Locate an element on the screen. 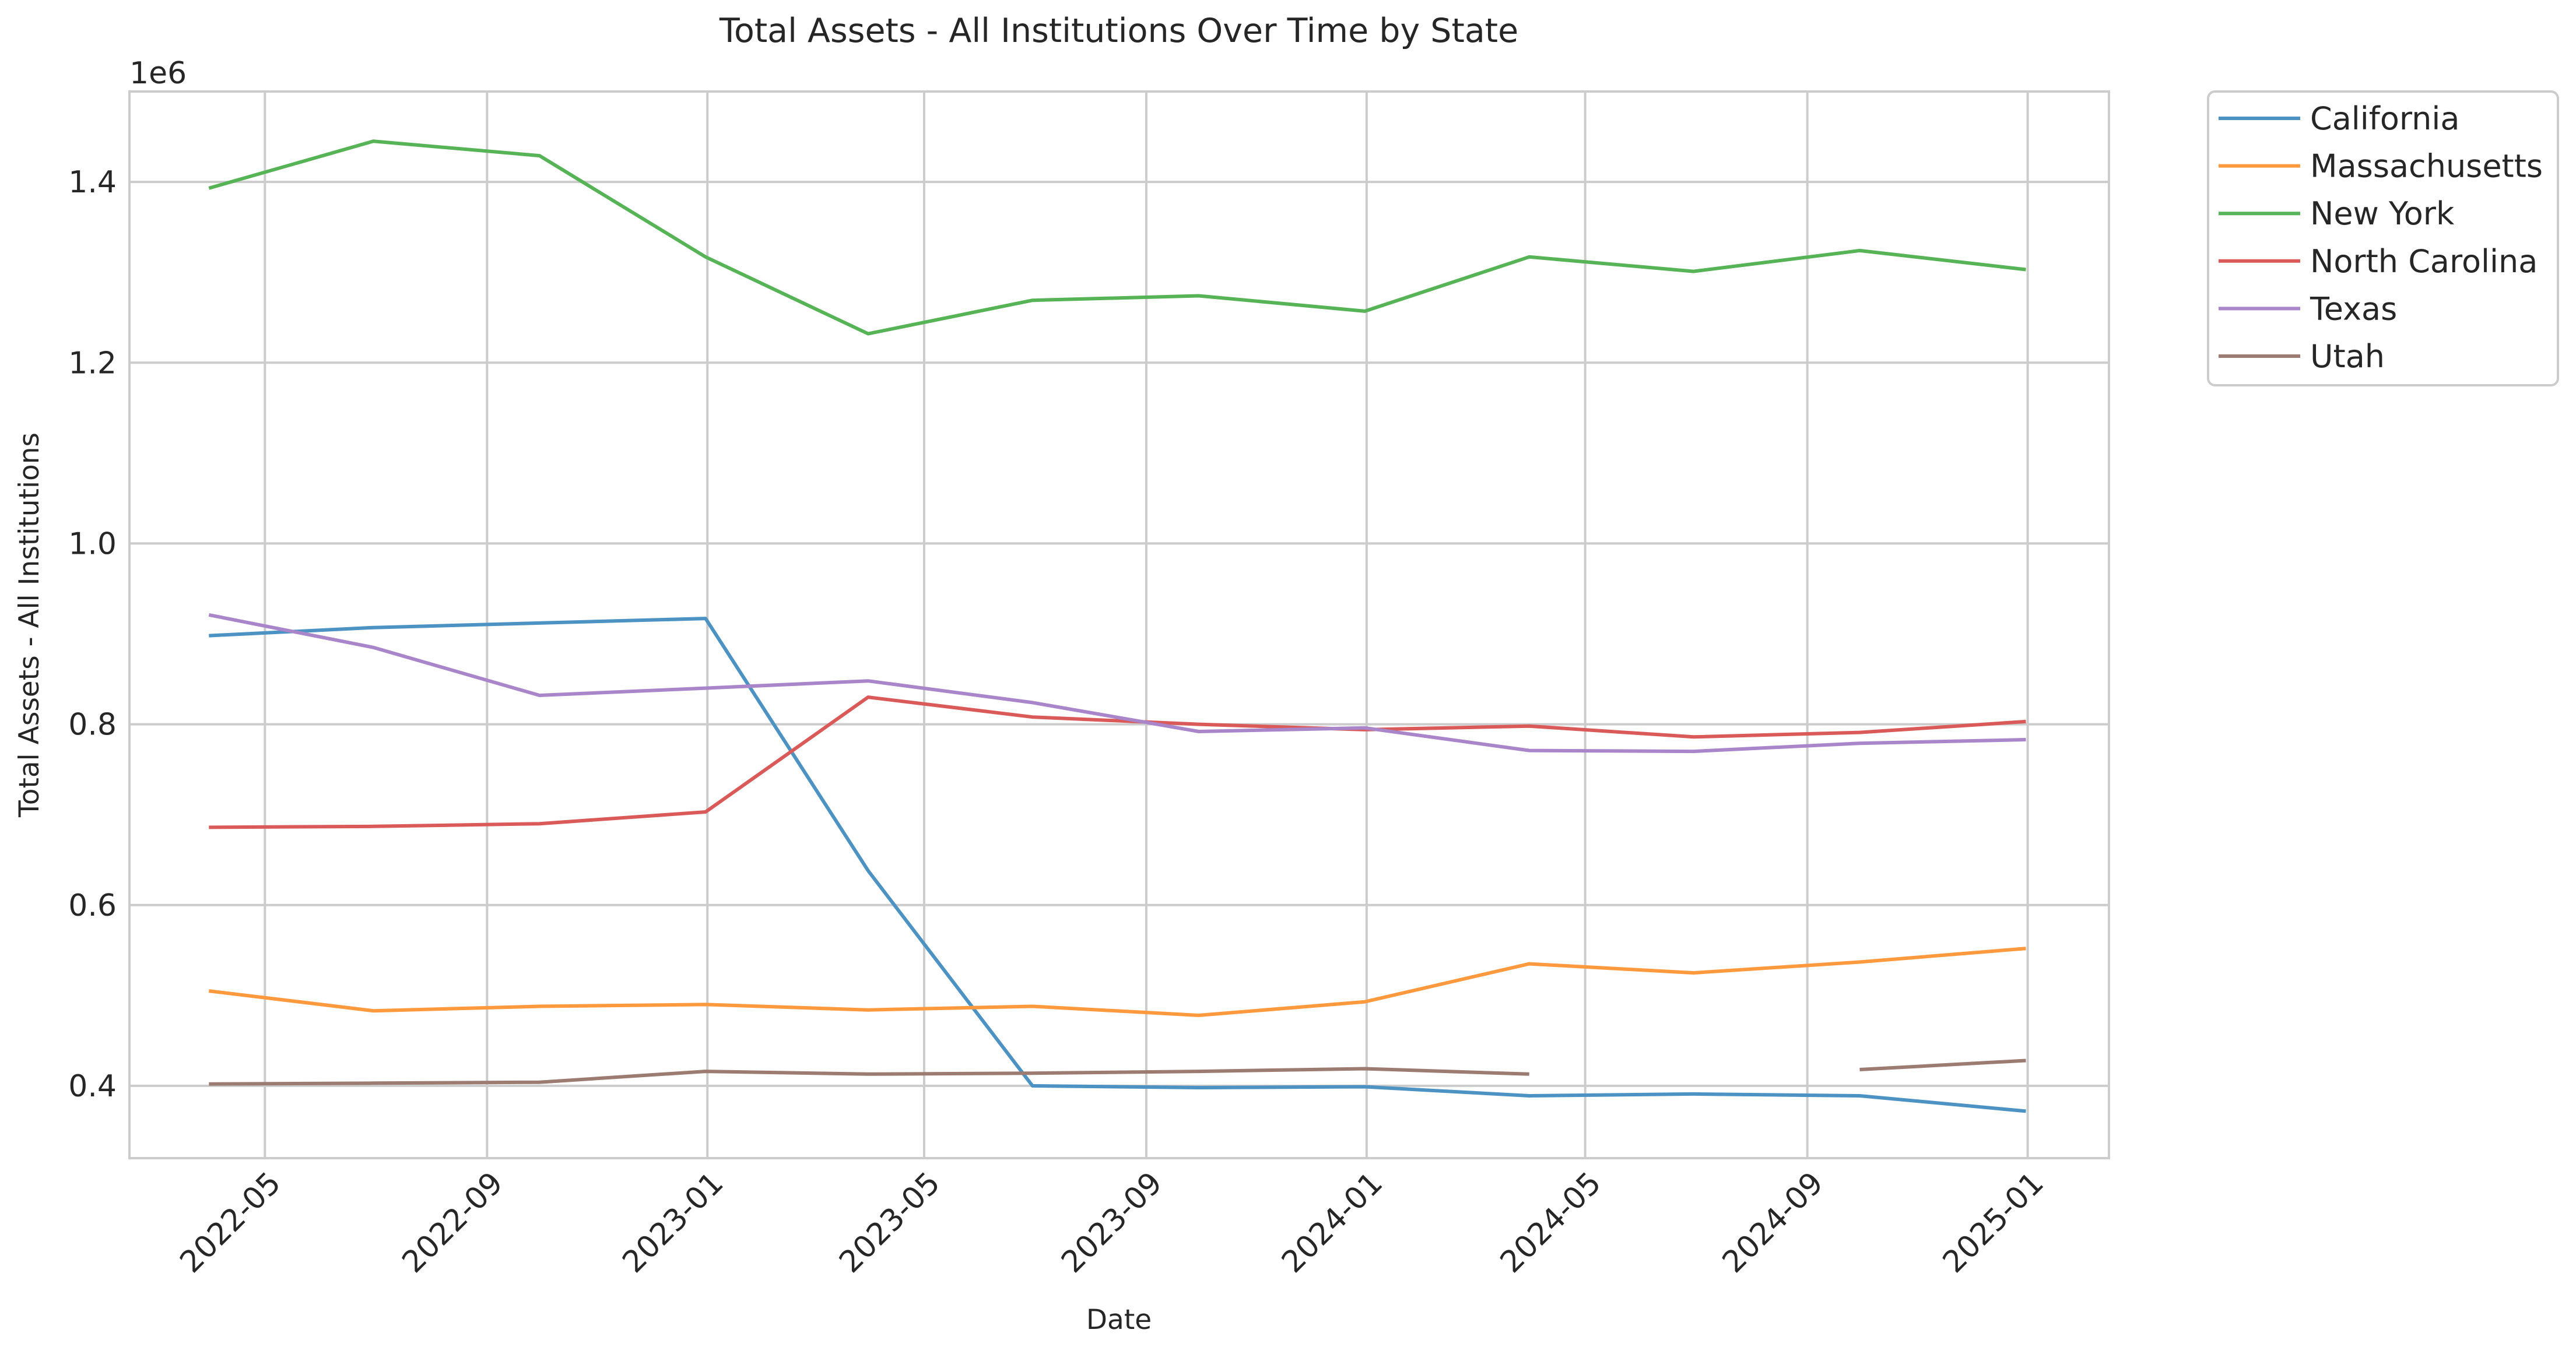  y-axis-title: Total Assets - All Institutions is located at coordinates (29, 625).